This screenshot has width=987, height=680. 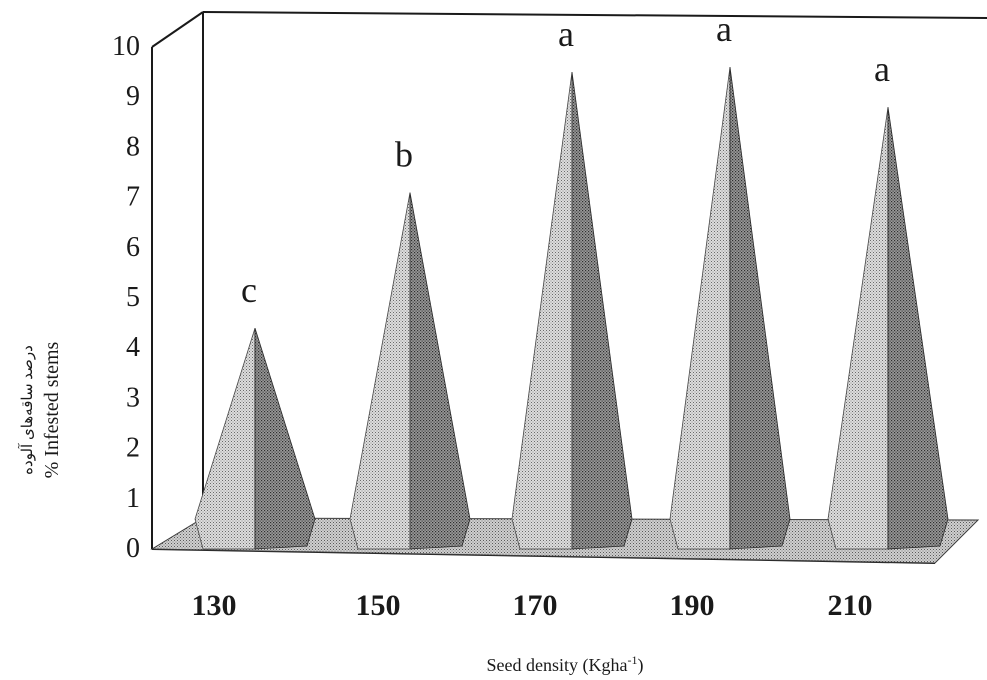 I want to click on x-tick-label: 210, so click(x=850, y=605).